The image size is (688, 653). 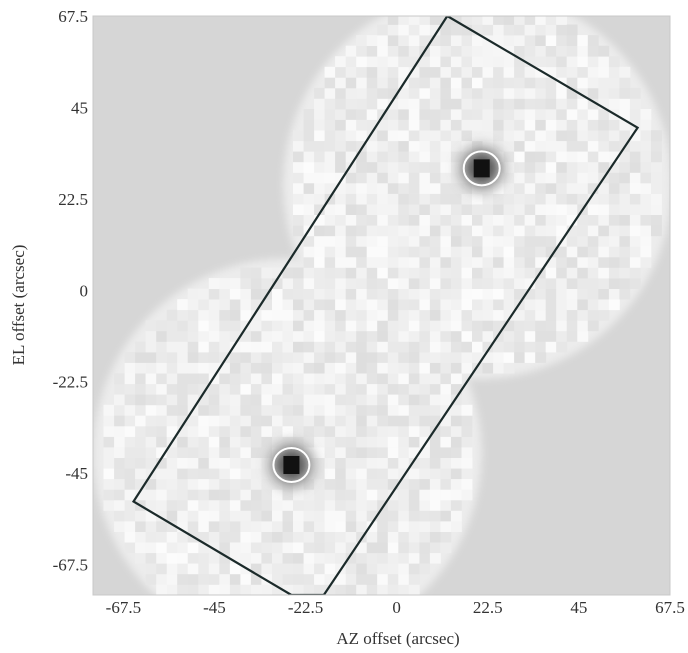 I want to click on x-tick-label: 67.5, so click(x=670, y=607).